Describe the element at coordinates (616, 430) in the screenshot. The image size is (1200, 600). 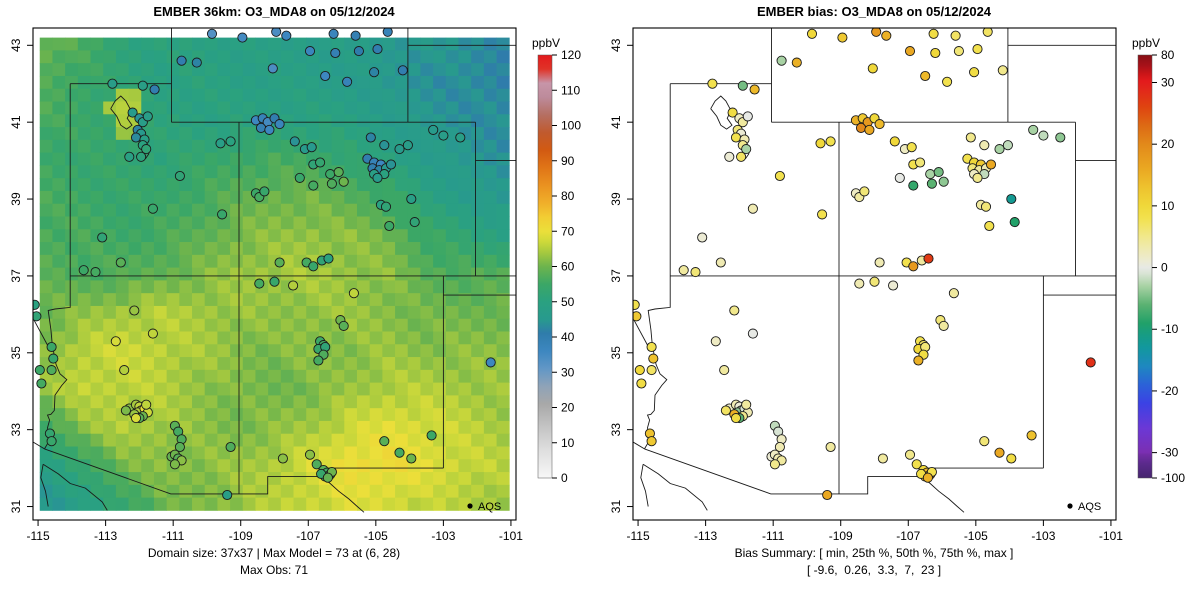
I see `y-tick-label: 33` at that location.